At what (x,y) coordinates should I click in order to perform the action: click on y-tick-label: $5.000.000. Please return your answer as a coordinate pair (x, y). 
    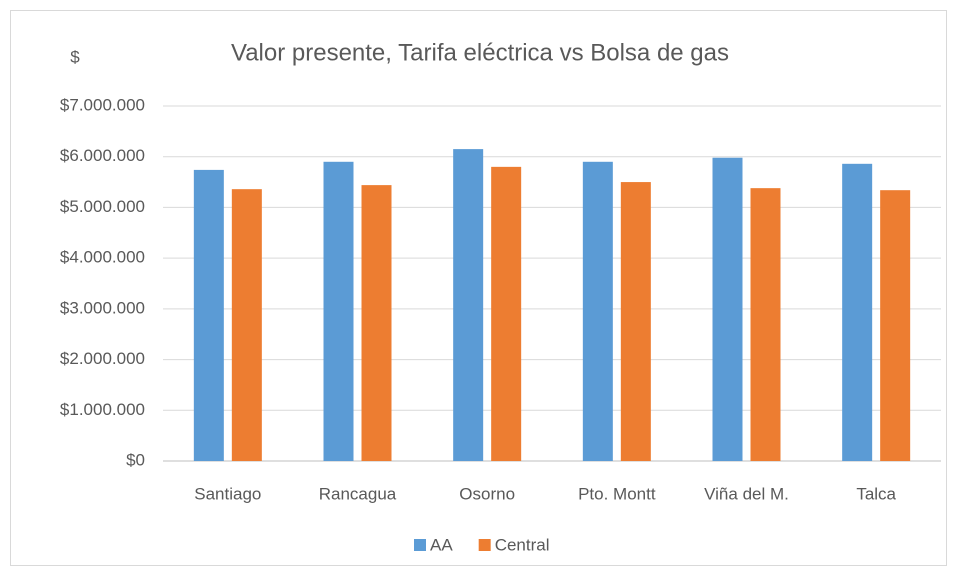
    Looking at the image, I should click on (102, 206).